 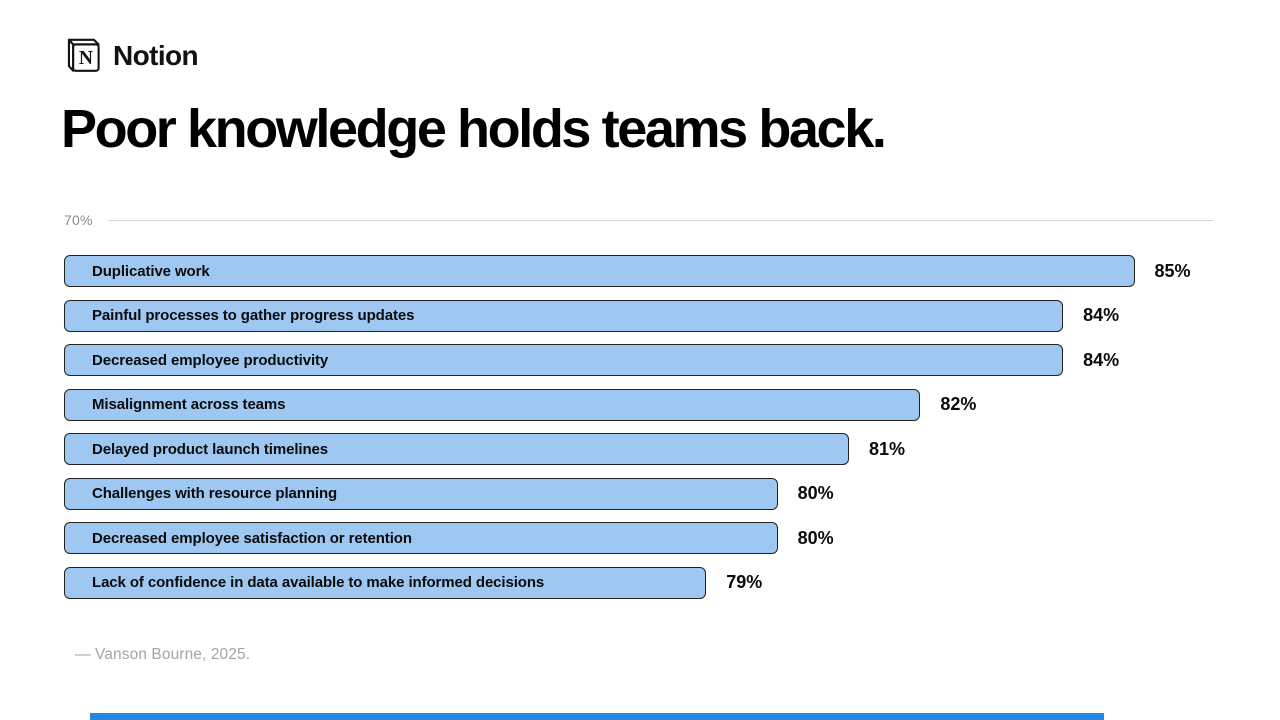 I want to click on brand-name: Notion, so click(x=156, y=55).